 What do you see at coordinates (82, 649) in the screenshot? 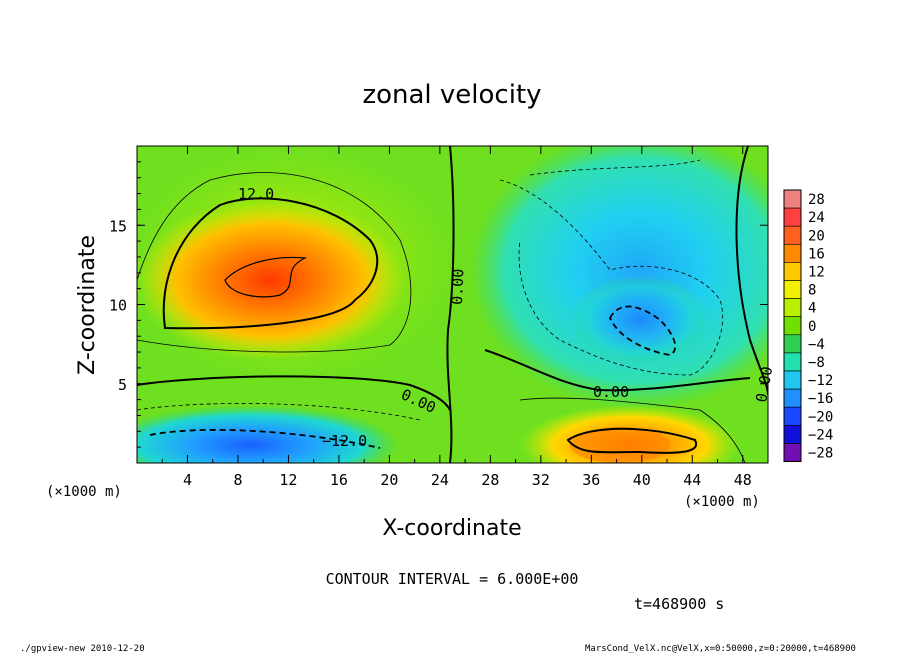
I see `program-info: ./gpview-new 2010-12-20` at bounding box center [82, 649].